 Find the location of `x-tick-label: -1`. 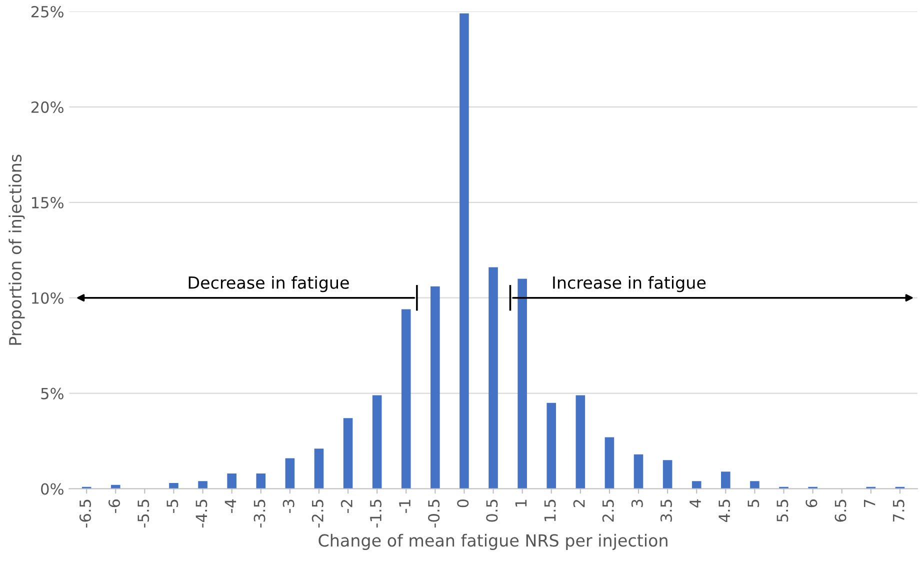

x-tick-label: -1 is located at coordinates (404, 506).